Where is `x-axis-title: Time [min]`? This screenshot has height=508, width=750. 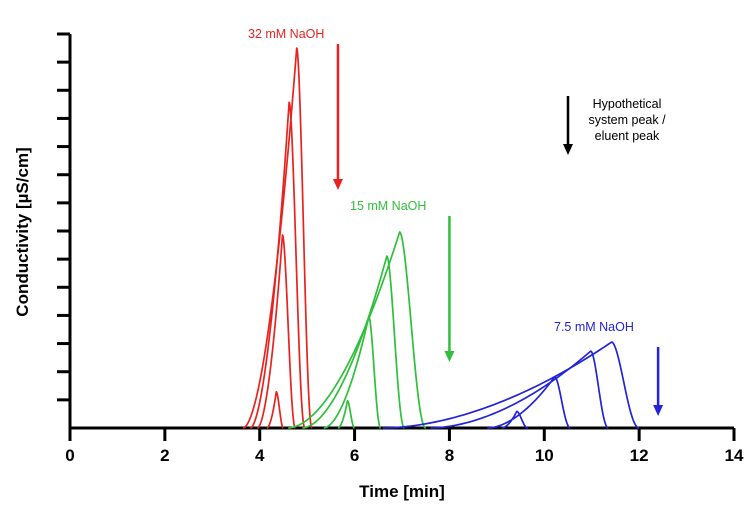 x-axis-title: Time [min] is located at coordinates (402, 491).